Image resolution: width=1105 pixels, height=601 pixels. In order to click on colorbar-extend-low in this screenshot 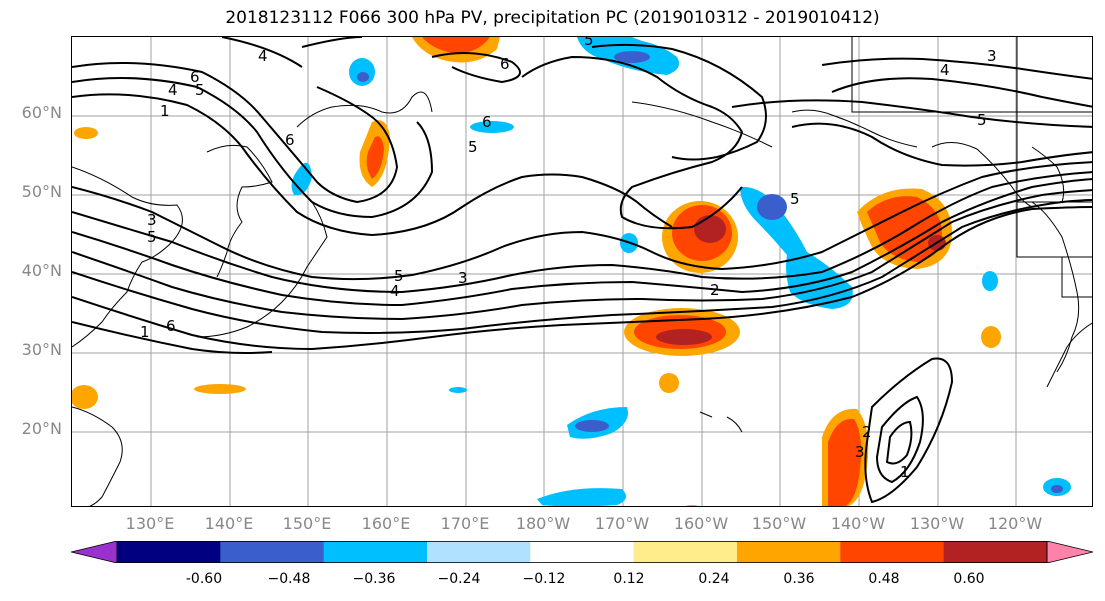, I will do `click(94, 552)`.